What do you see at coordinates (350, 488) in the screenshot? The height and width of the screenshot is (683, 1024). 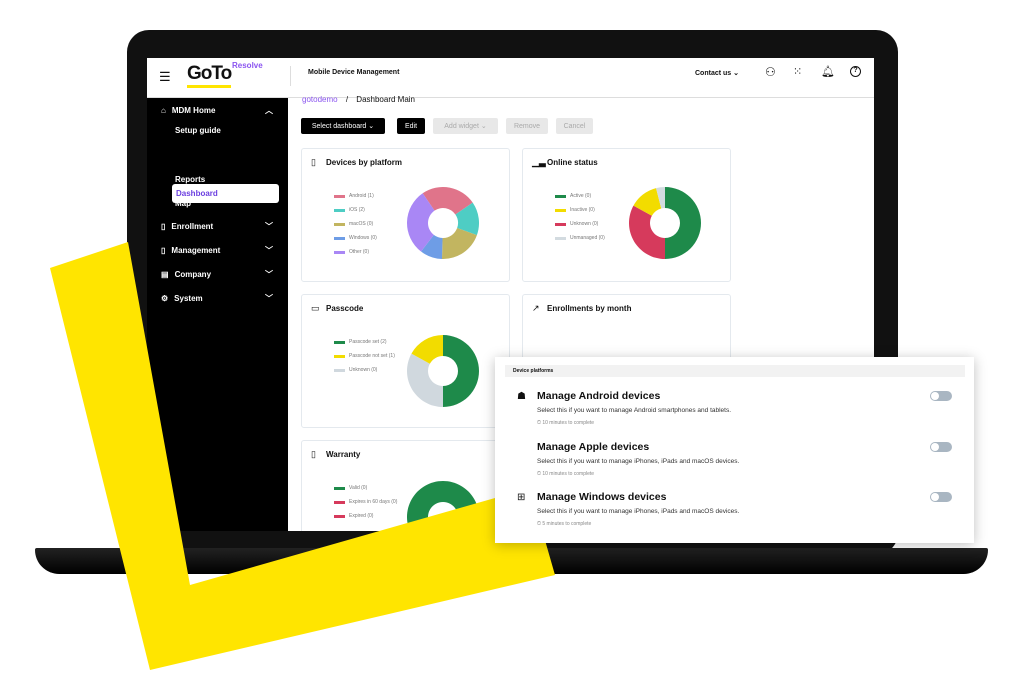 I see `legend-item: Valid (0)` at bounding box center [350, 488].